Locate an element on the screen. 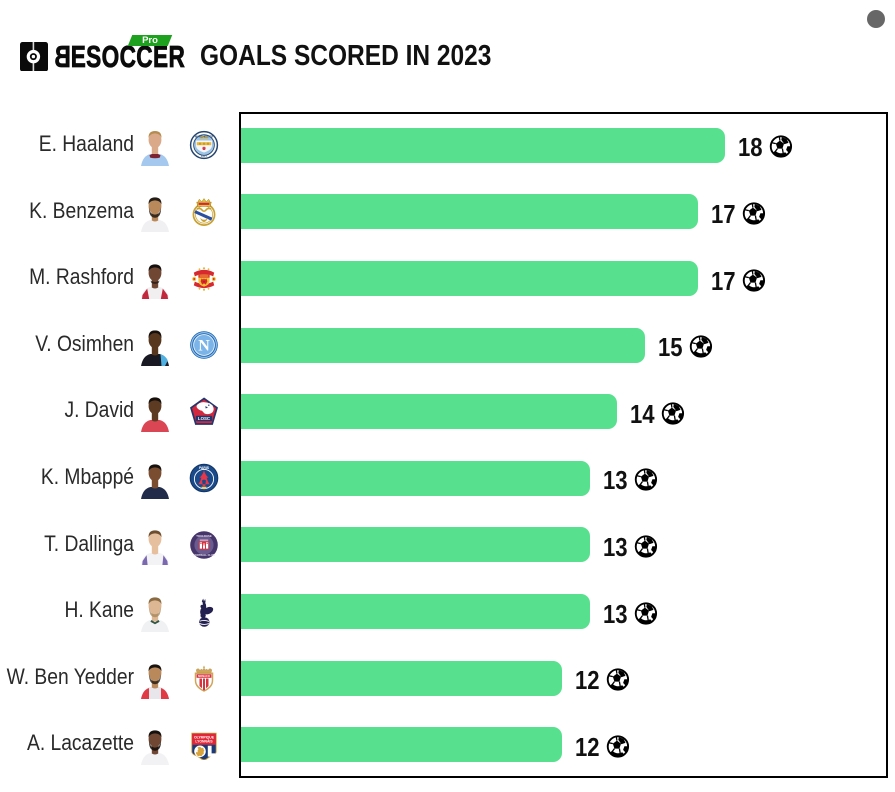 This screenshot has height=792, width=895. svg-text: LYONNAIS is located at coordinates (204, 741).